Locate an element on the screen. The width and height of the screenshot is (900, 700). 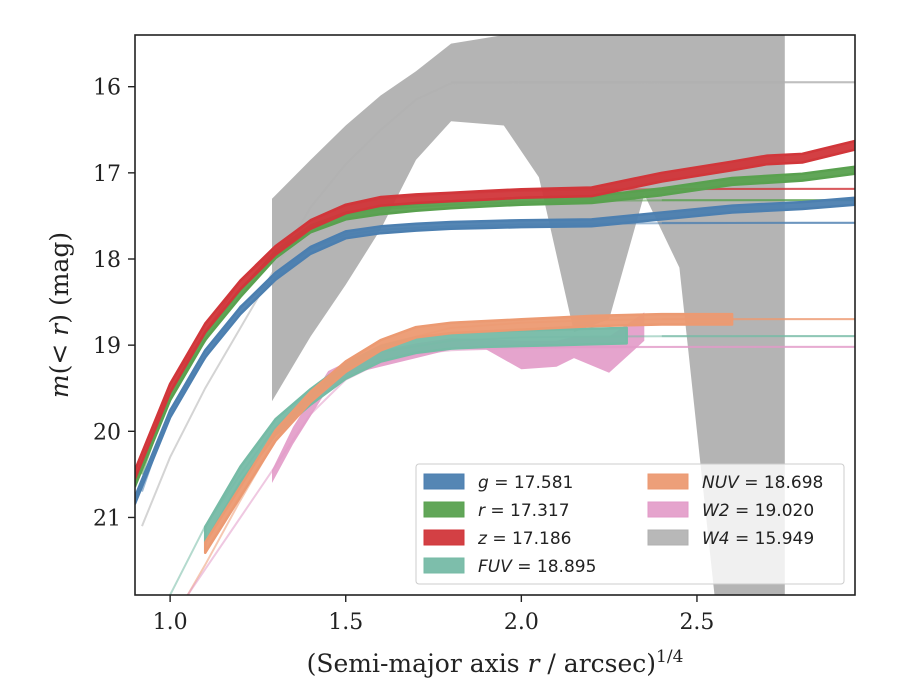
legend-swatch-g is located at coordinates (444, 481).